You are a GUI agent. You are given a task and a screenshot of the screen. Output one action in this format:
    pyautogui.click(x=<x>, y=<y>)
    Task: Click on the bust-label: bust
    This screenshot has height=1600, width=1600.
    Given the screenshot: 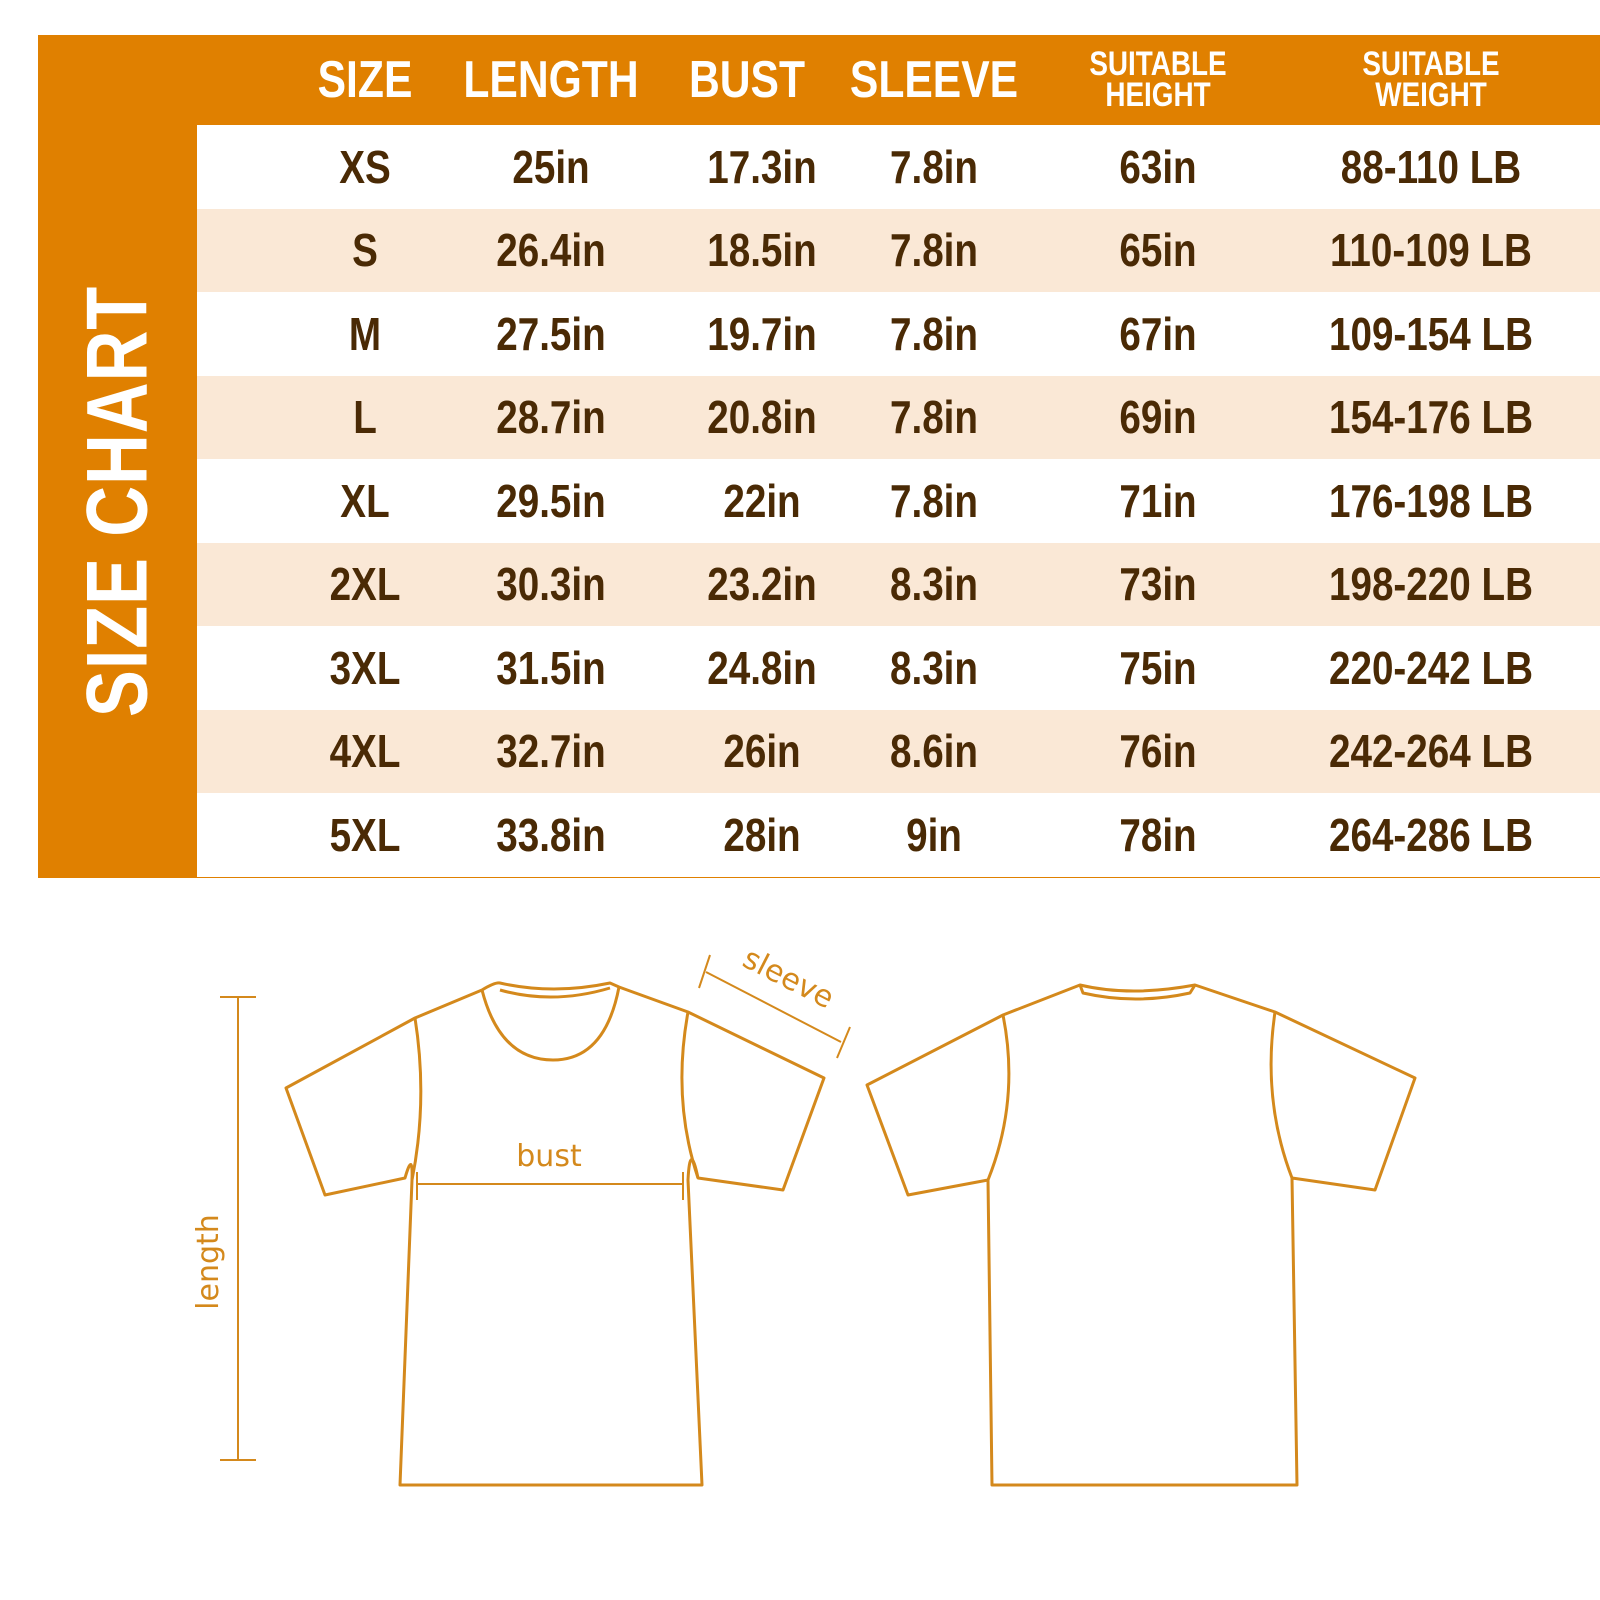 What is the action you would take?
    pyautogui.click(x=549, y=1156)
    